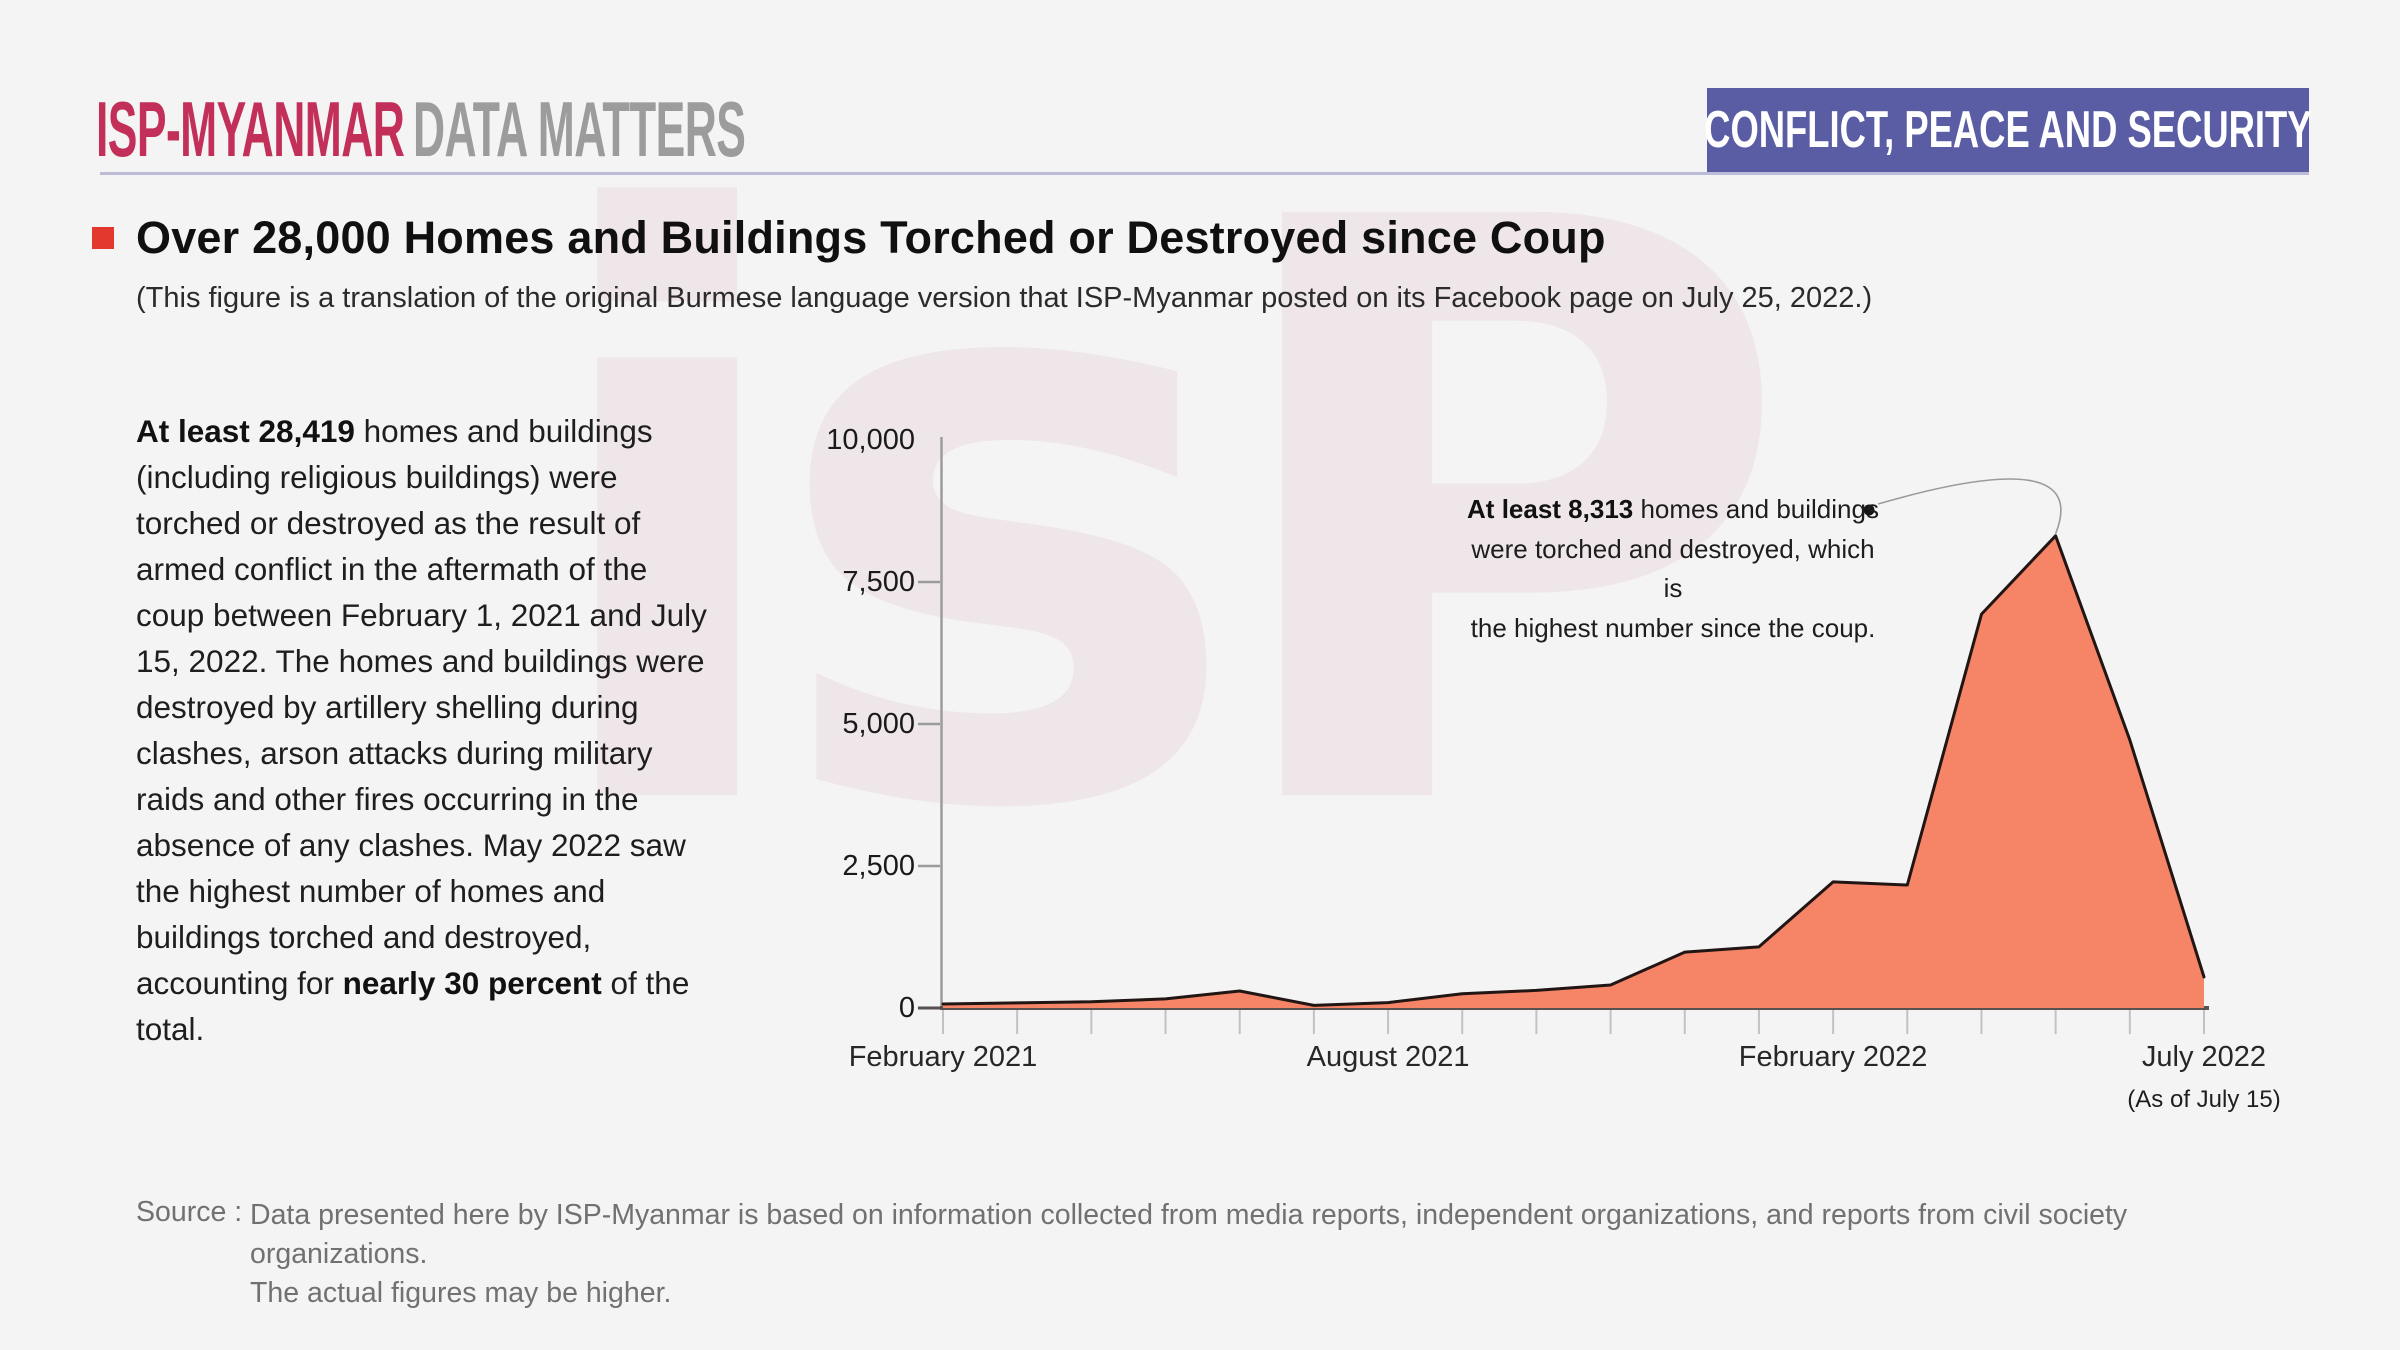 Image resolution: width=2400 pixels, height=1350 pixels. I want to click on x-axis-label-2: February 2022, so click(1833, 1057).